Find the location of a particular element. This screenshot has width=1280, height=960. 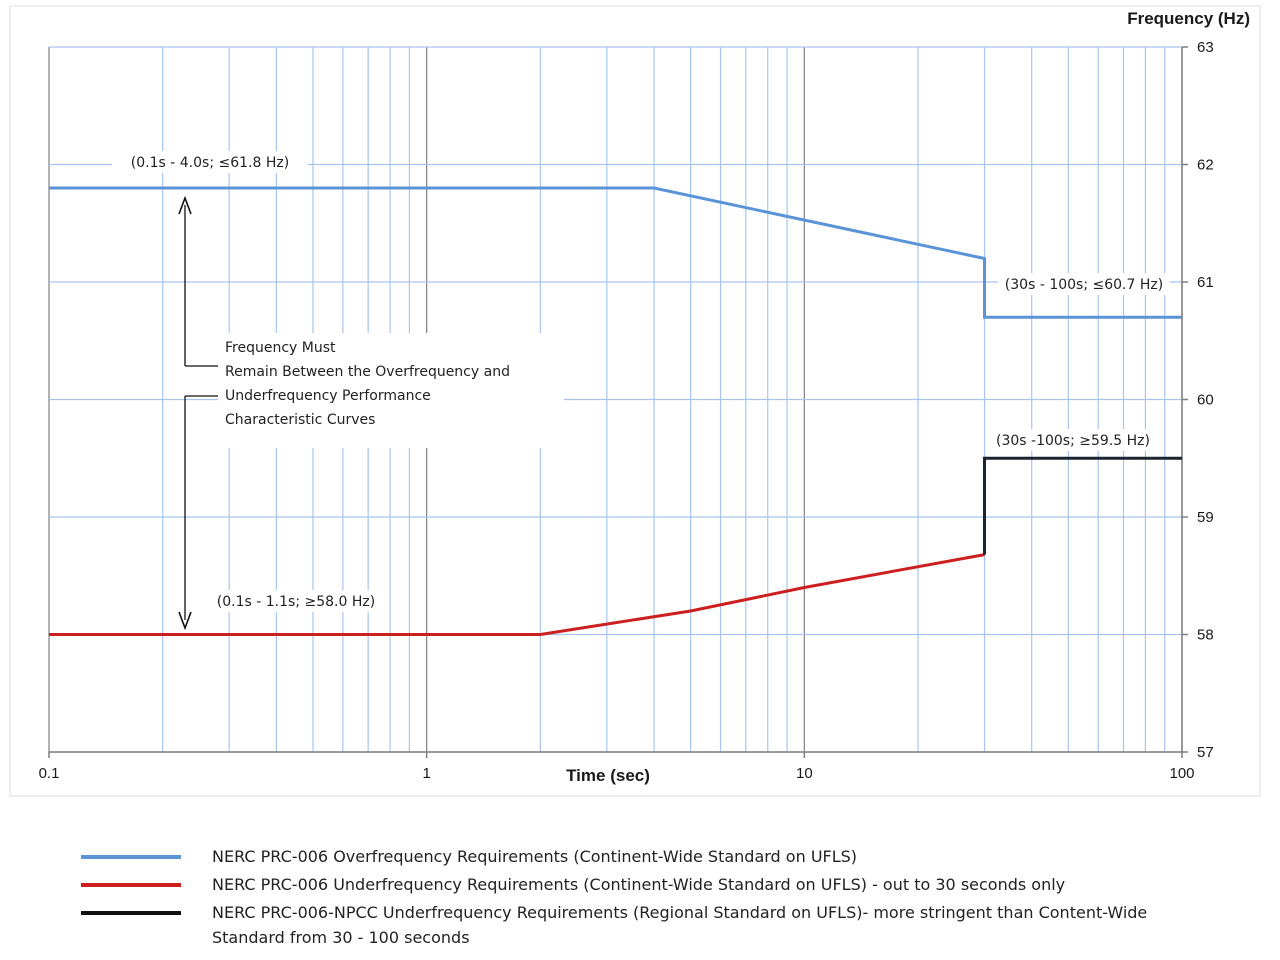

y-tick-label: 59 is located at coordinates (1205, 517).